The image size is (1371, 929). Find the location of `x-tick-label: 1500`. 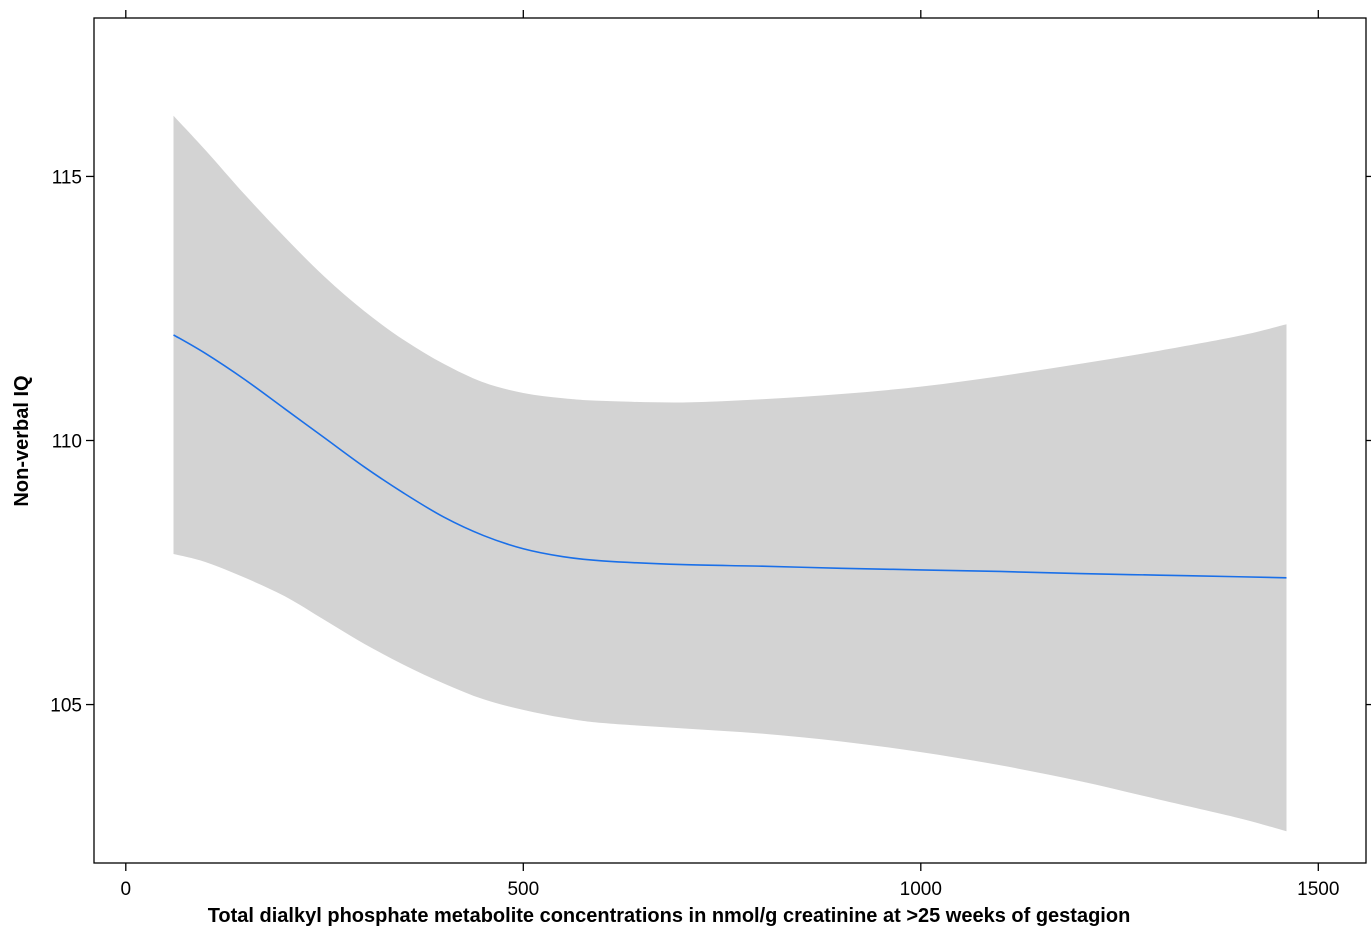

x-tick-label: 1500 is located at coordinates (1318, 889).